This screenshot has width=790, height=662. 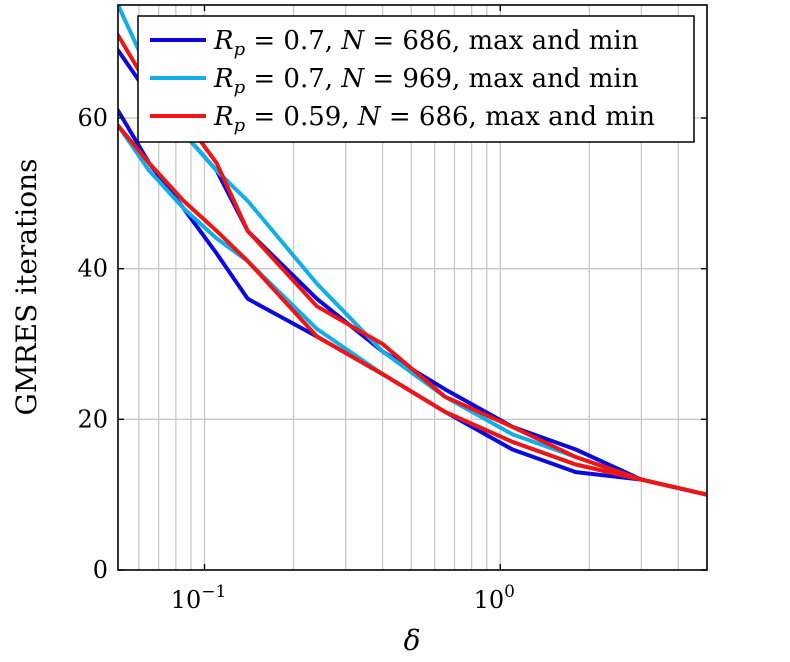 What do you see at coordinates (412, 640) in the screenshot?
I see `x-axis-label: δ` at bounding box center [412, 640].